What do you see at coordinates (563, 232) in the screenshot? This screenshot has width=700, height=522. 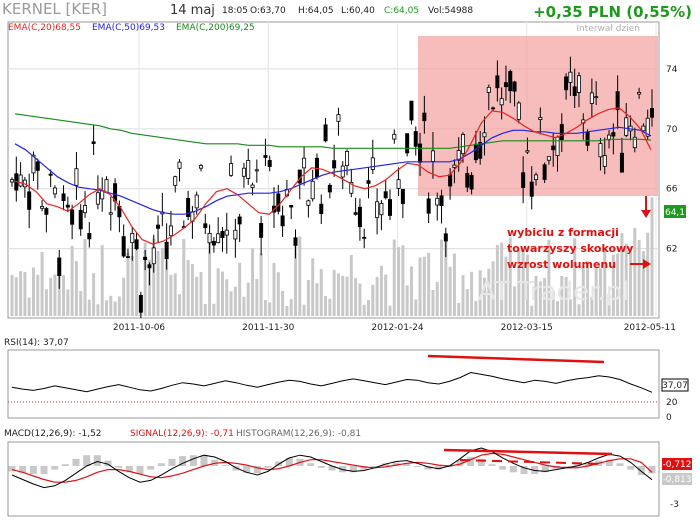 I see `annotation-line-1: wybiciu z formacji` at bounding box center [563, 232].